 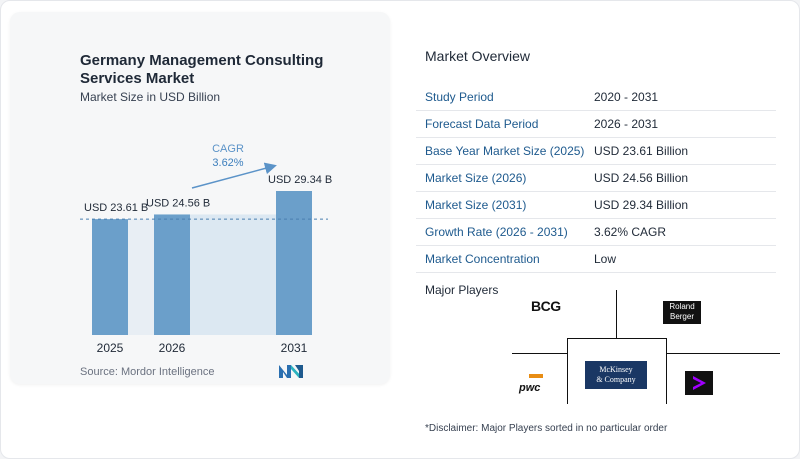 I want to click on accenture-logo, so click(x=699, y=383).